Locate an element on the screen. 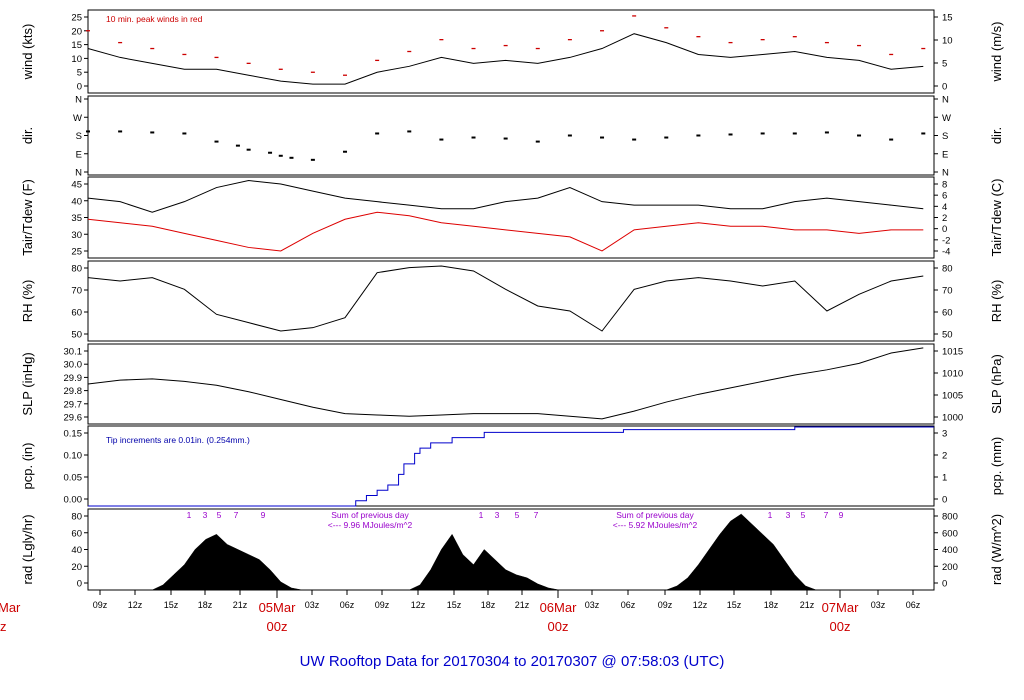  ytick-label: 40 is located at coordinates (76, 201).